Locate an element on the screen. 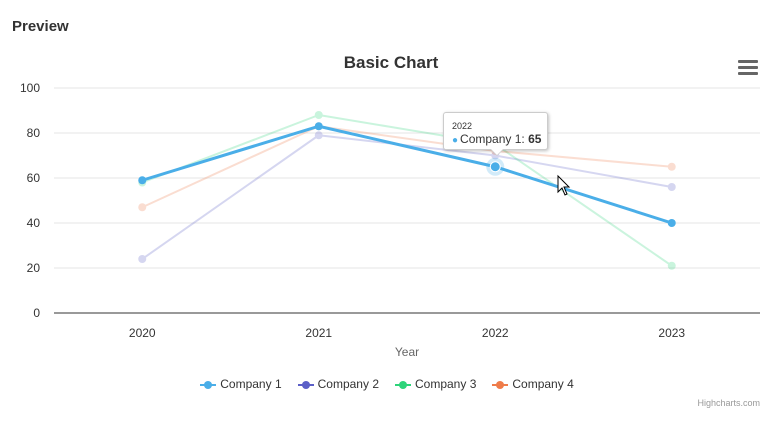  legend-item-company-1: Company 1 is located at coordinates (241, 384).